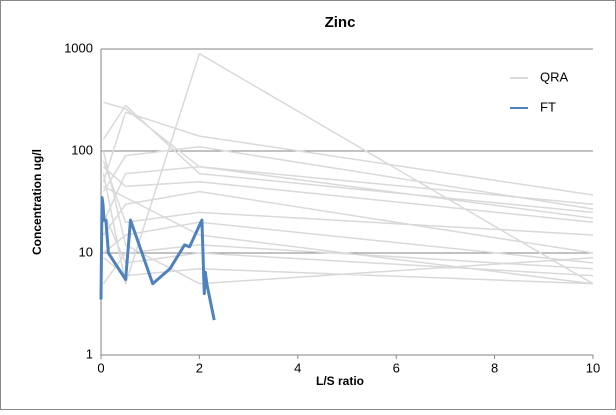 The height and width of the screenshot is (415, 616). I want to click on x-tick-label: 0, so click(100, 367).